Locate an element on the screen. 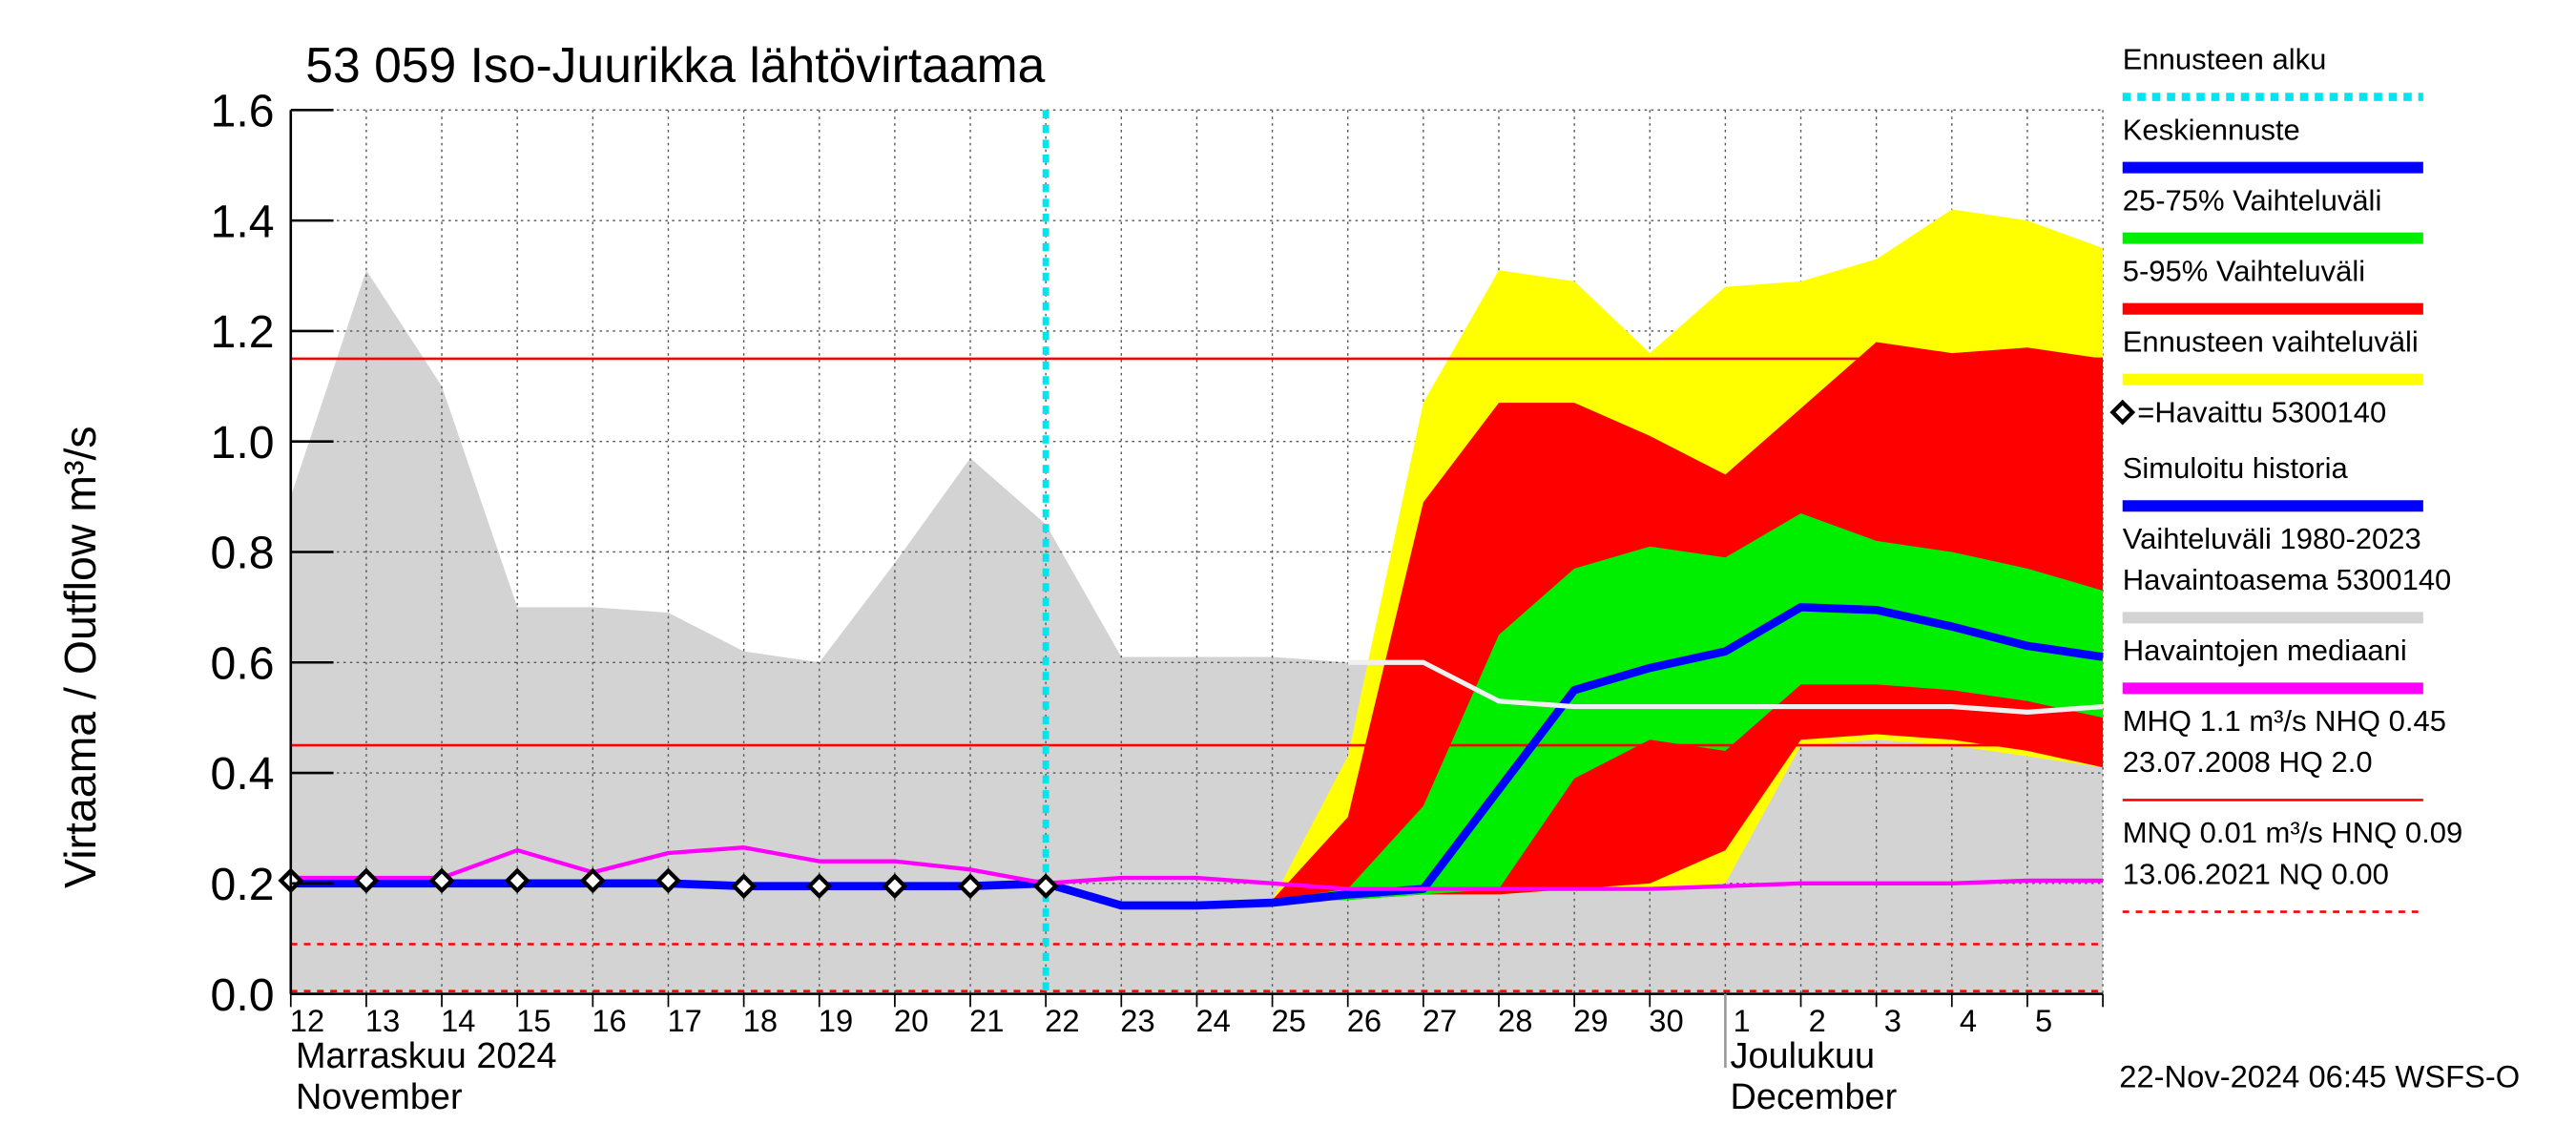  x-tick-label: 2 is located at coordinates (1817, 1021).